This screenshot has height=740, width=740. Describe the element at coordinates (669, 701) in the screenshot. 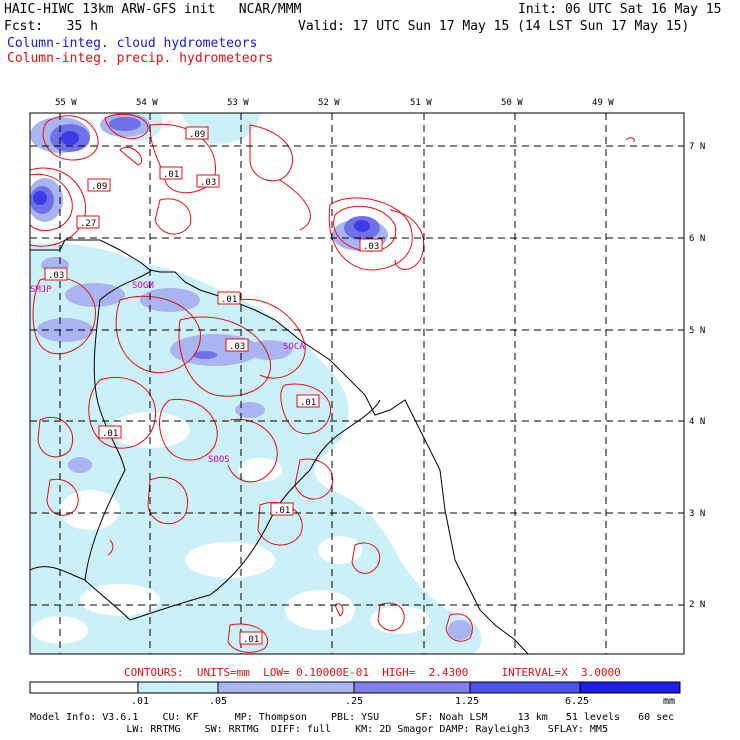

I see `colorbar-unit: mm` at that location.